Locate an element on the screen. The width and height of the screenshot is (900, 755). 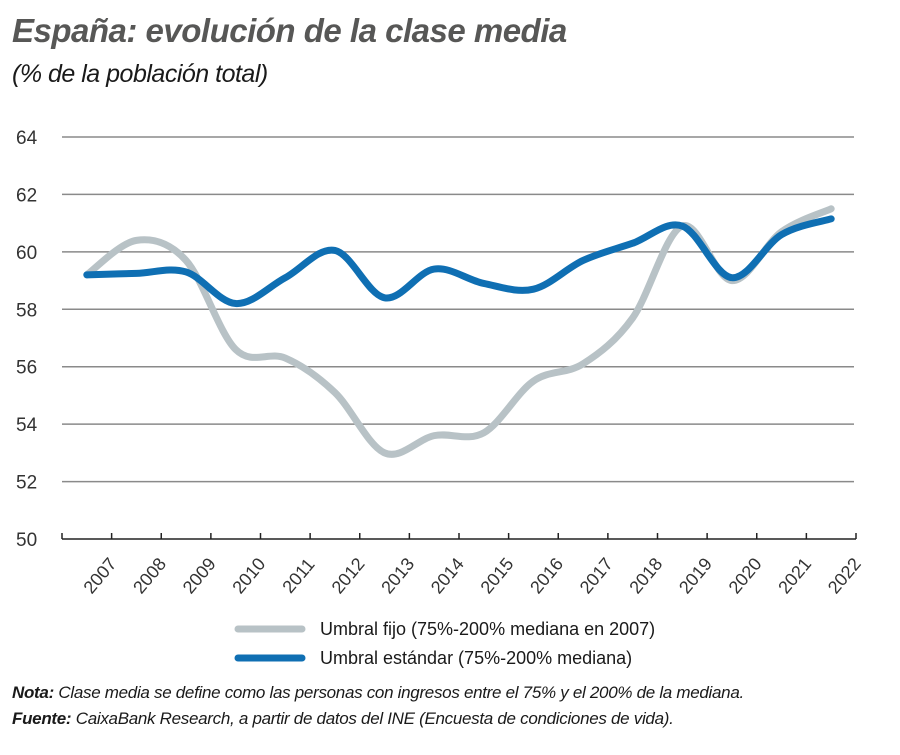
x-tick-label: 2009 is located at coordinates (199, 576).